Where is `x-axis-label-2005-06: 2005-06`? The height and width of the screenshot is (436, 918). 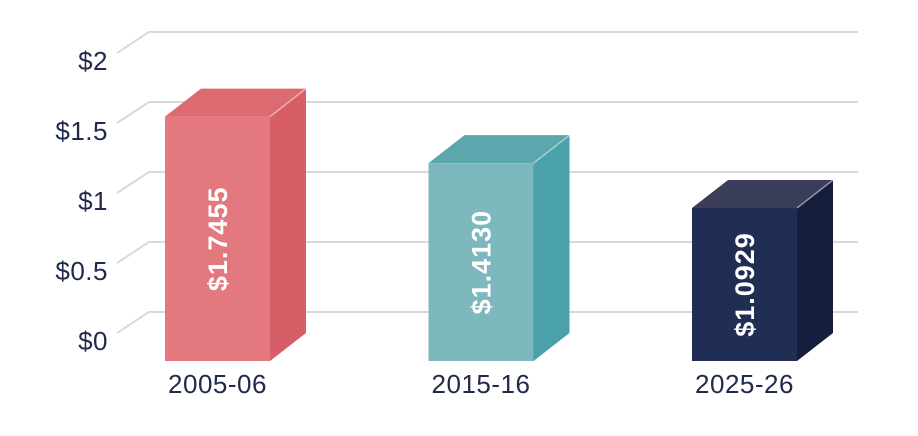 x-axis-label-2005-06: 2005-06 is located at coordinates (217, 384).